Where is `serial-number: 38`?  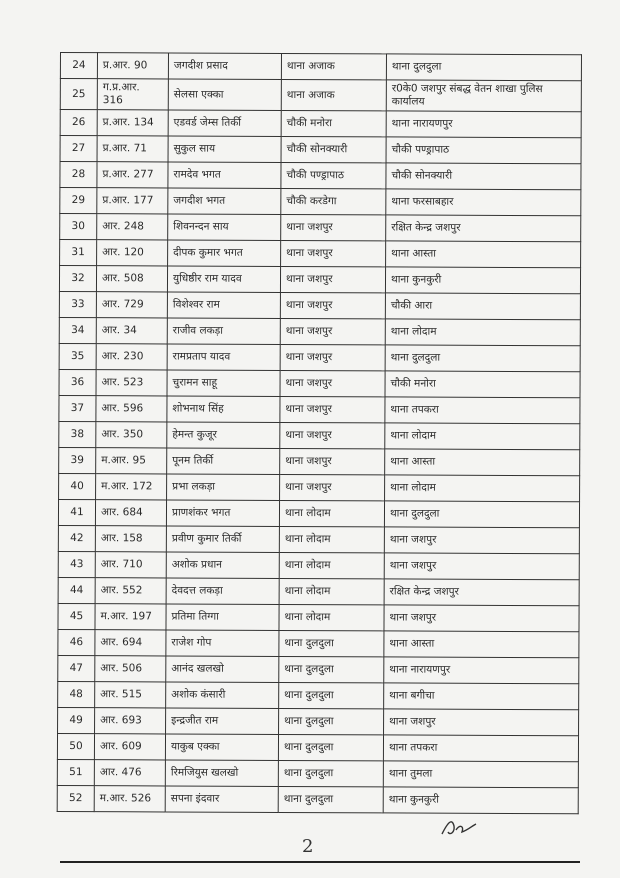 serial-number: 38 is located at coordinates (77, 434).